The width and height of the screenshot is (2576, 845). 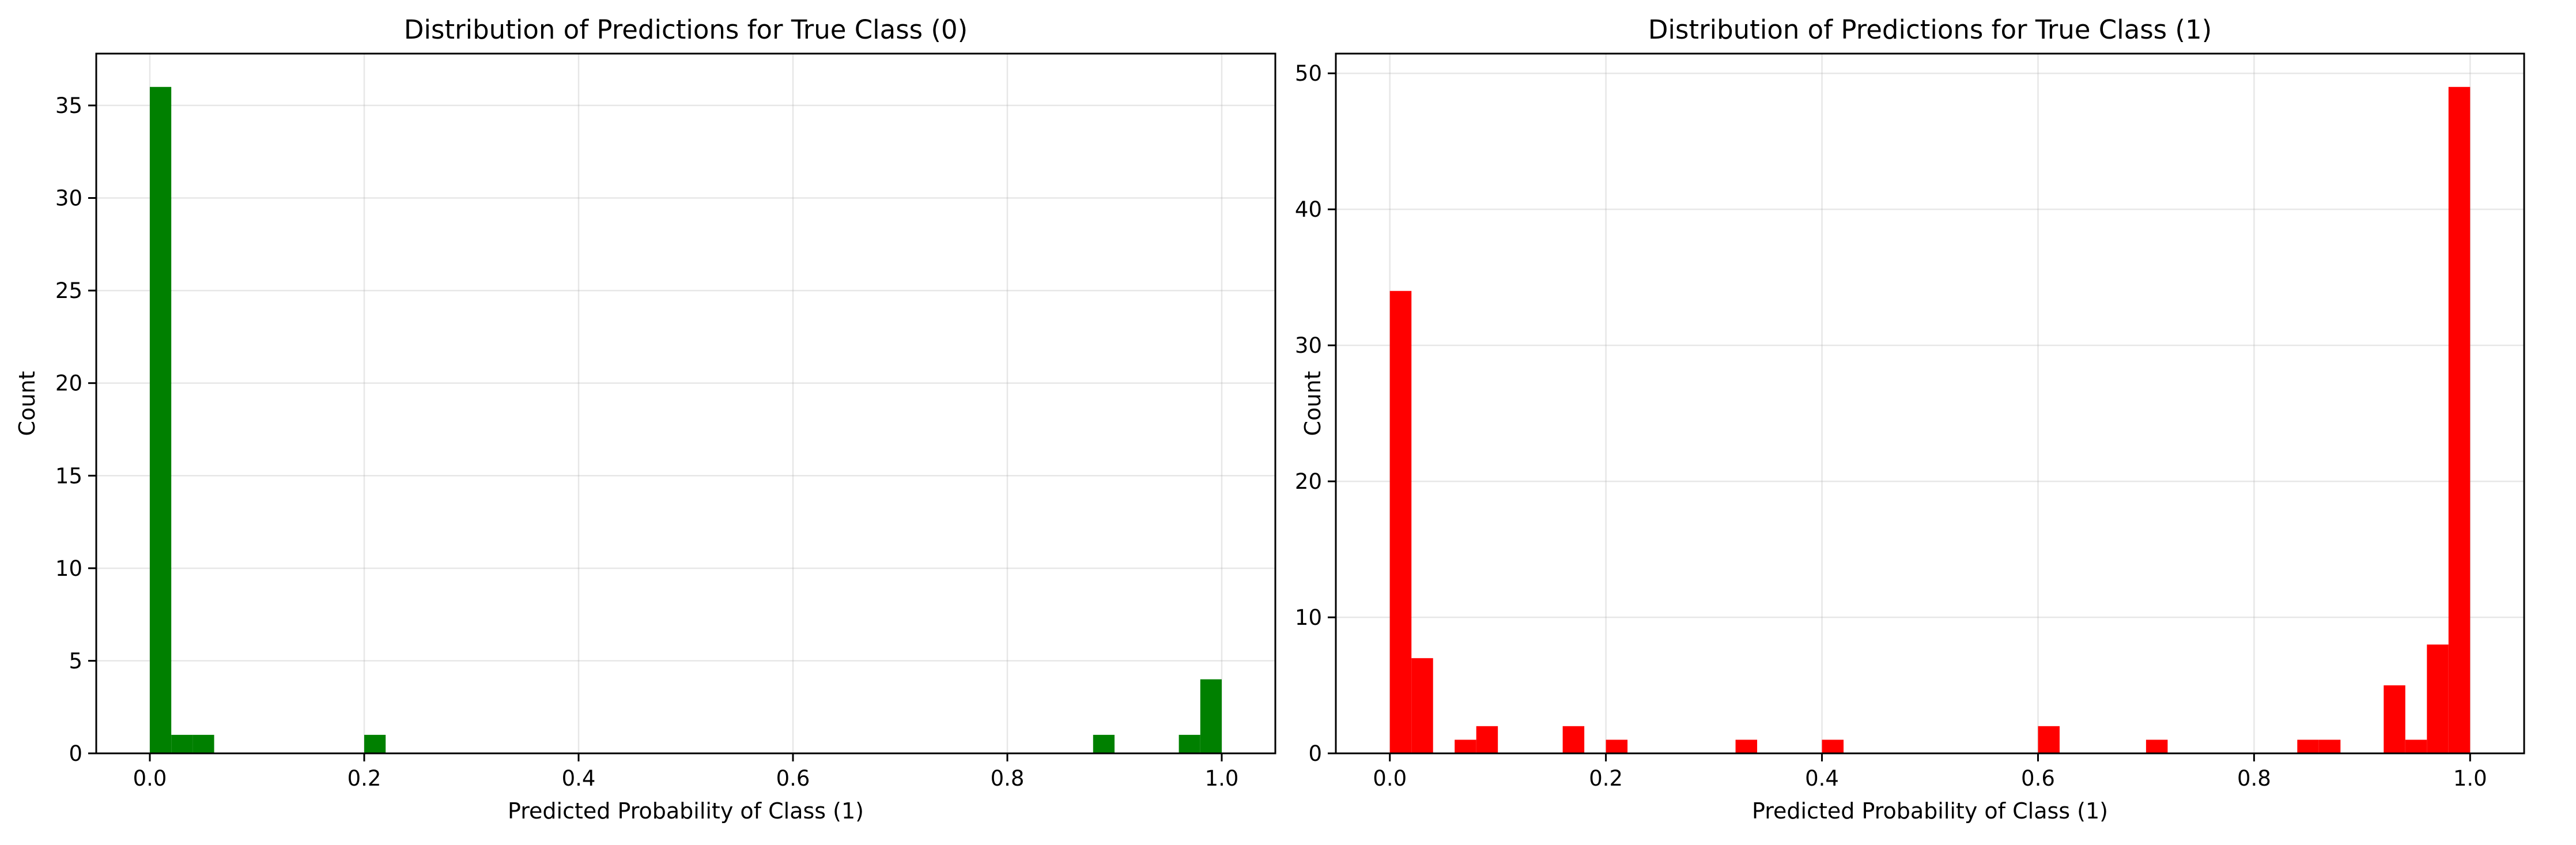 I want to click on left-y-tick-label: 0, so click(x=75, y=754).